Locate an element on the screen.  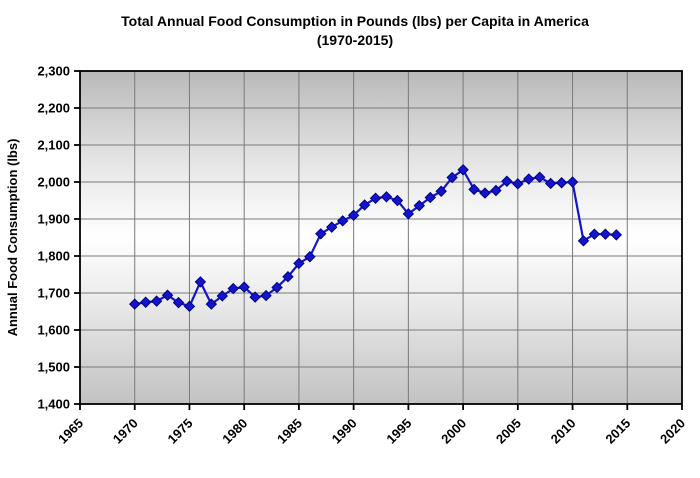
y-tick-label: 1,600 is located at coordinates (53, 330).